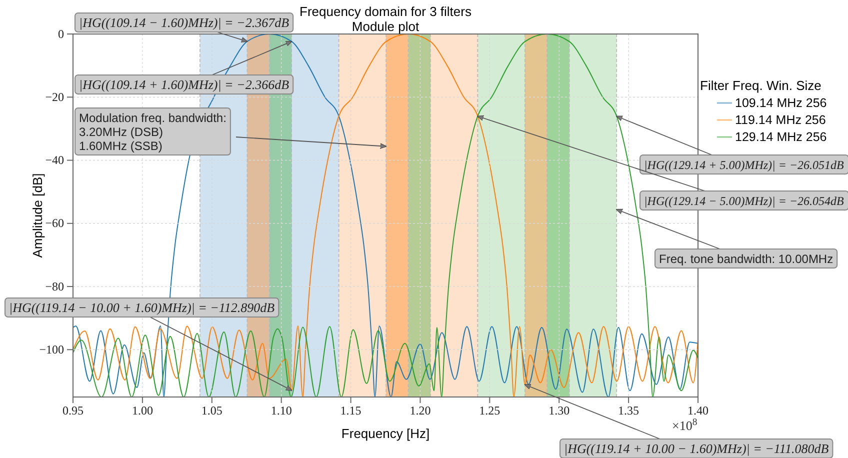  Describe the element at coordinates (184, 84) in the screenshot. I see `annotation: |HG((109.14 + 1.60)MHz)| = −2.366dB` at that location.